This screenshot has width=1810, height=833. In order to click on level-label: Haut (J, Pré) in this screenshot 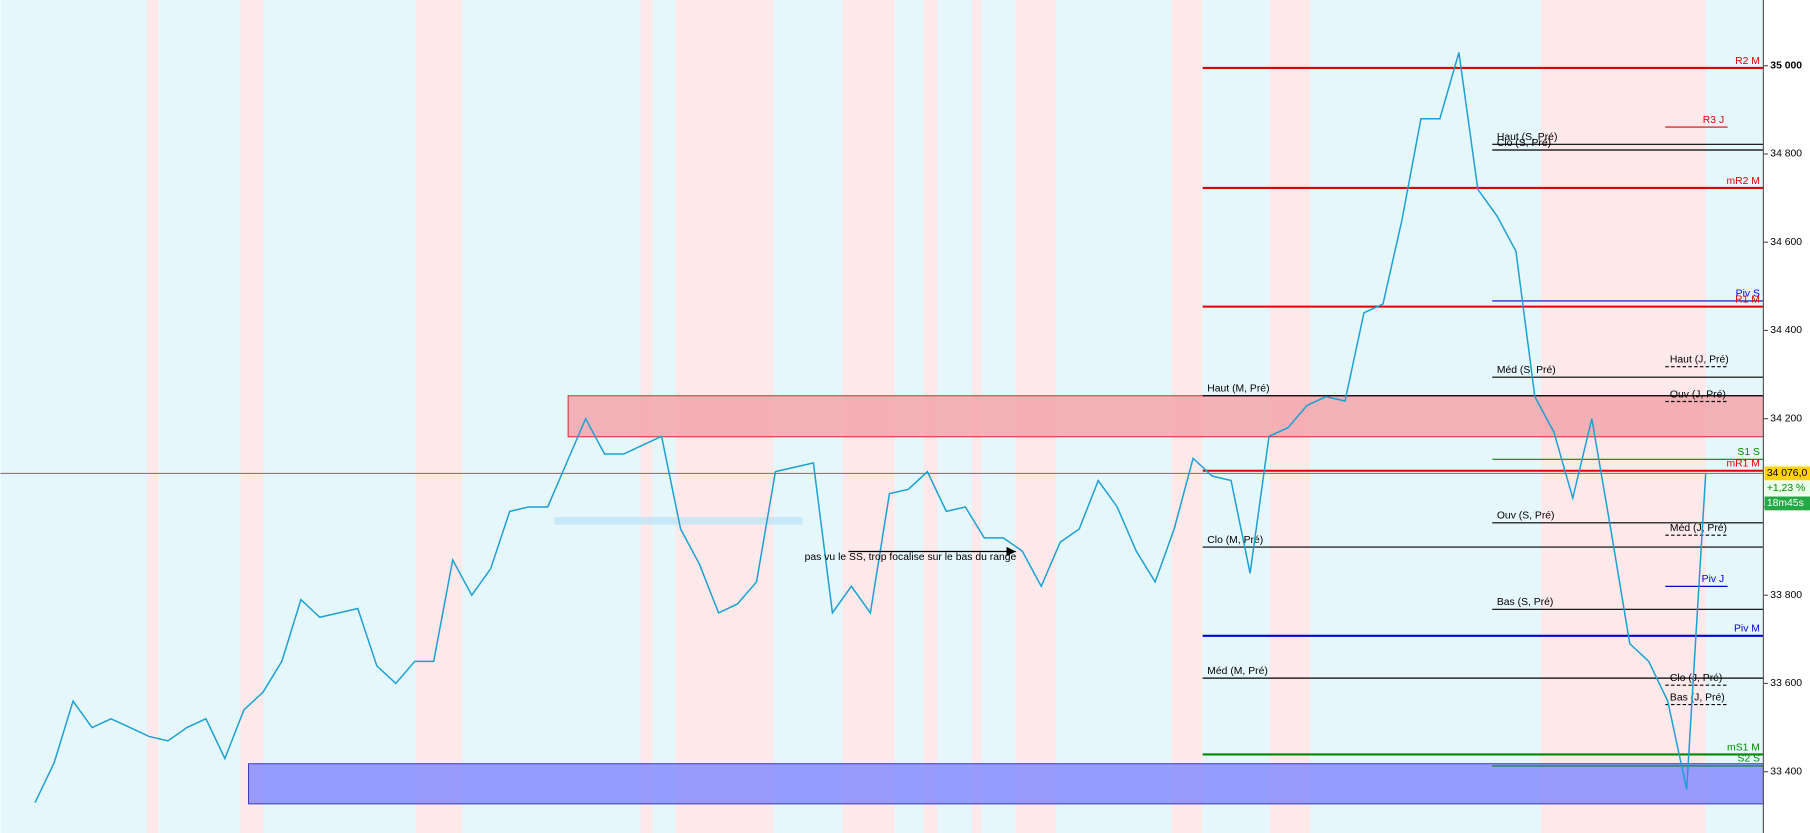, I will do `click(1699, 359)`.